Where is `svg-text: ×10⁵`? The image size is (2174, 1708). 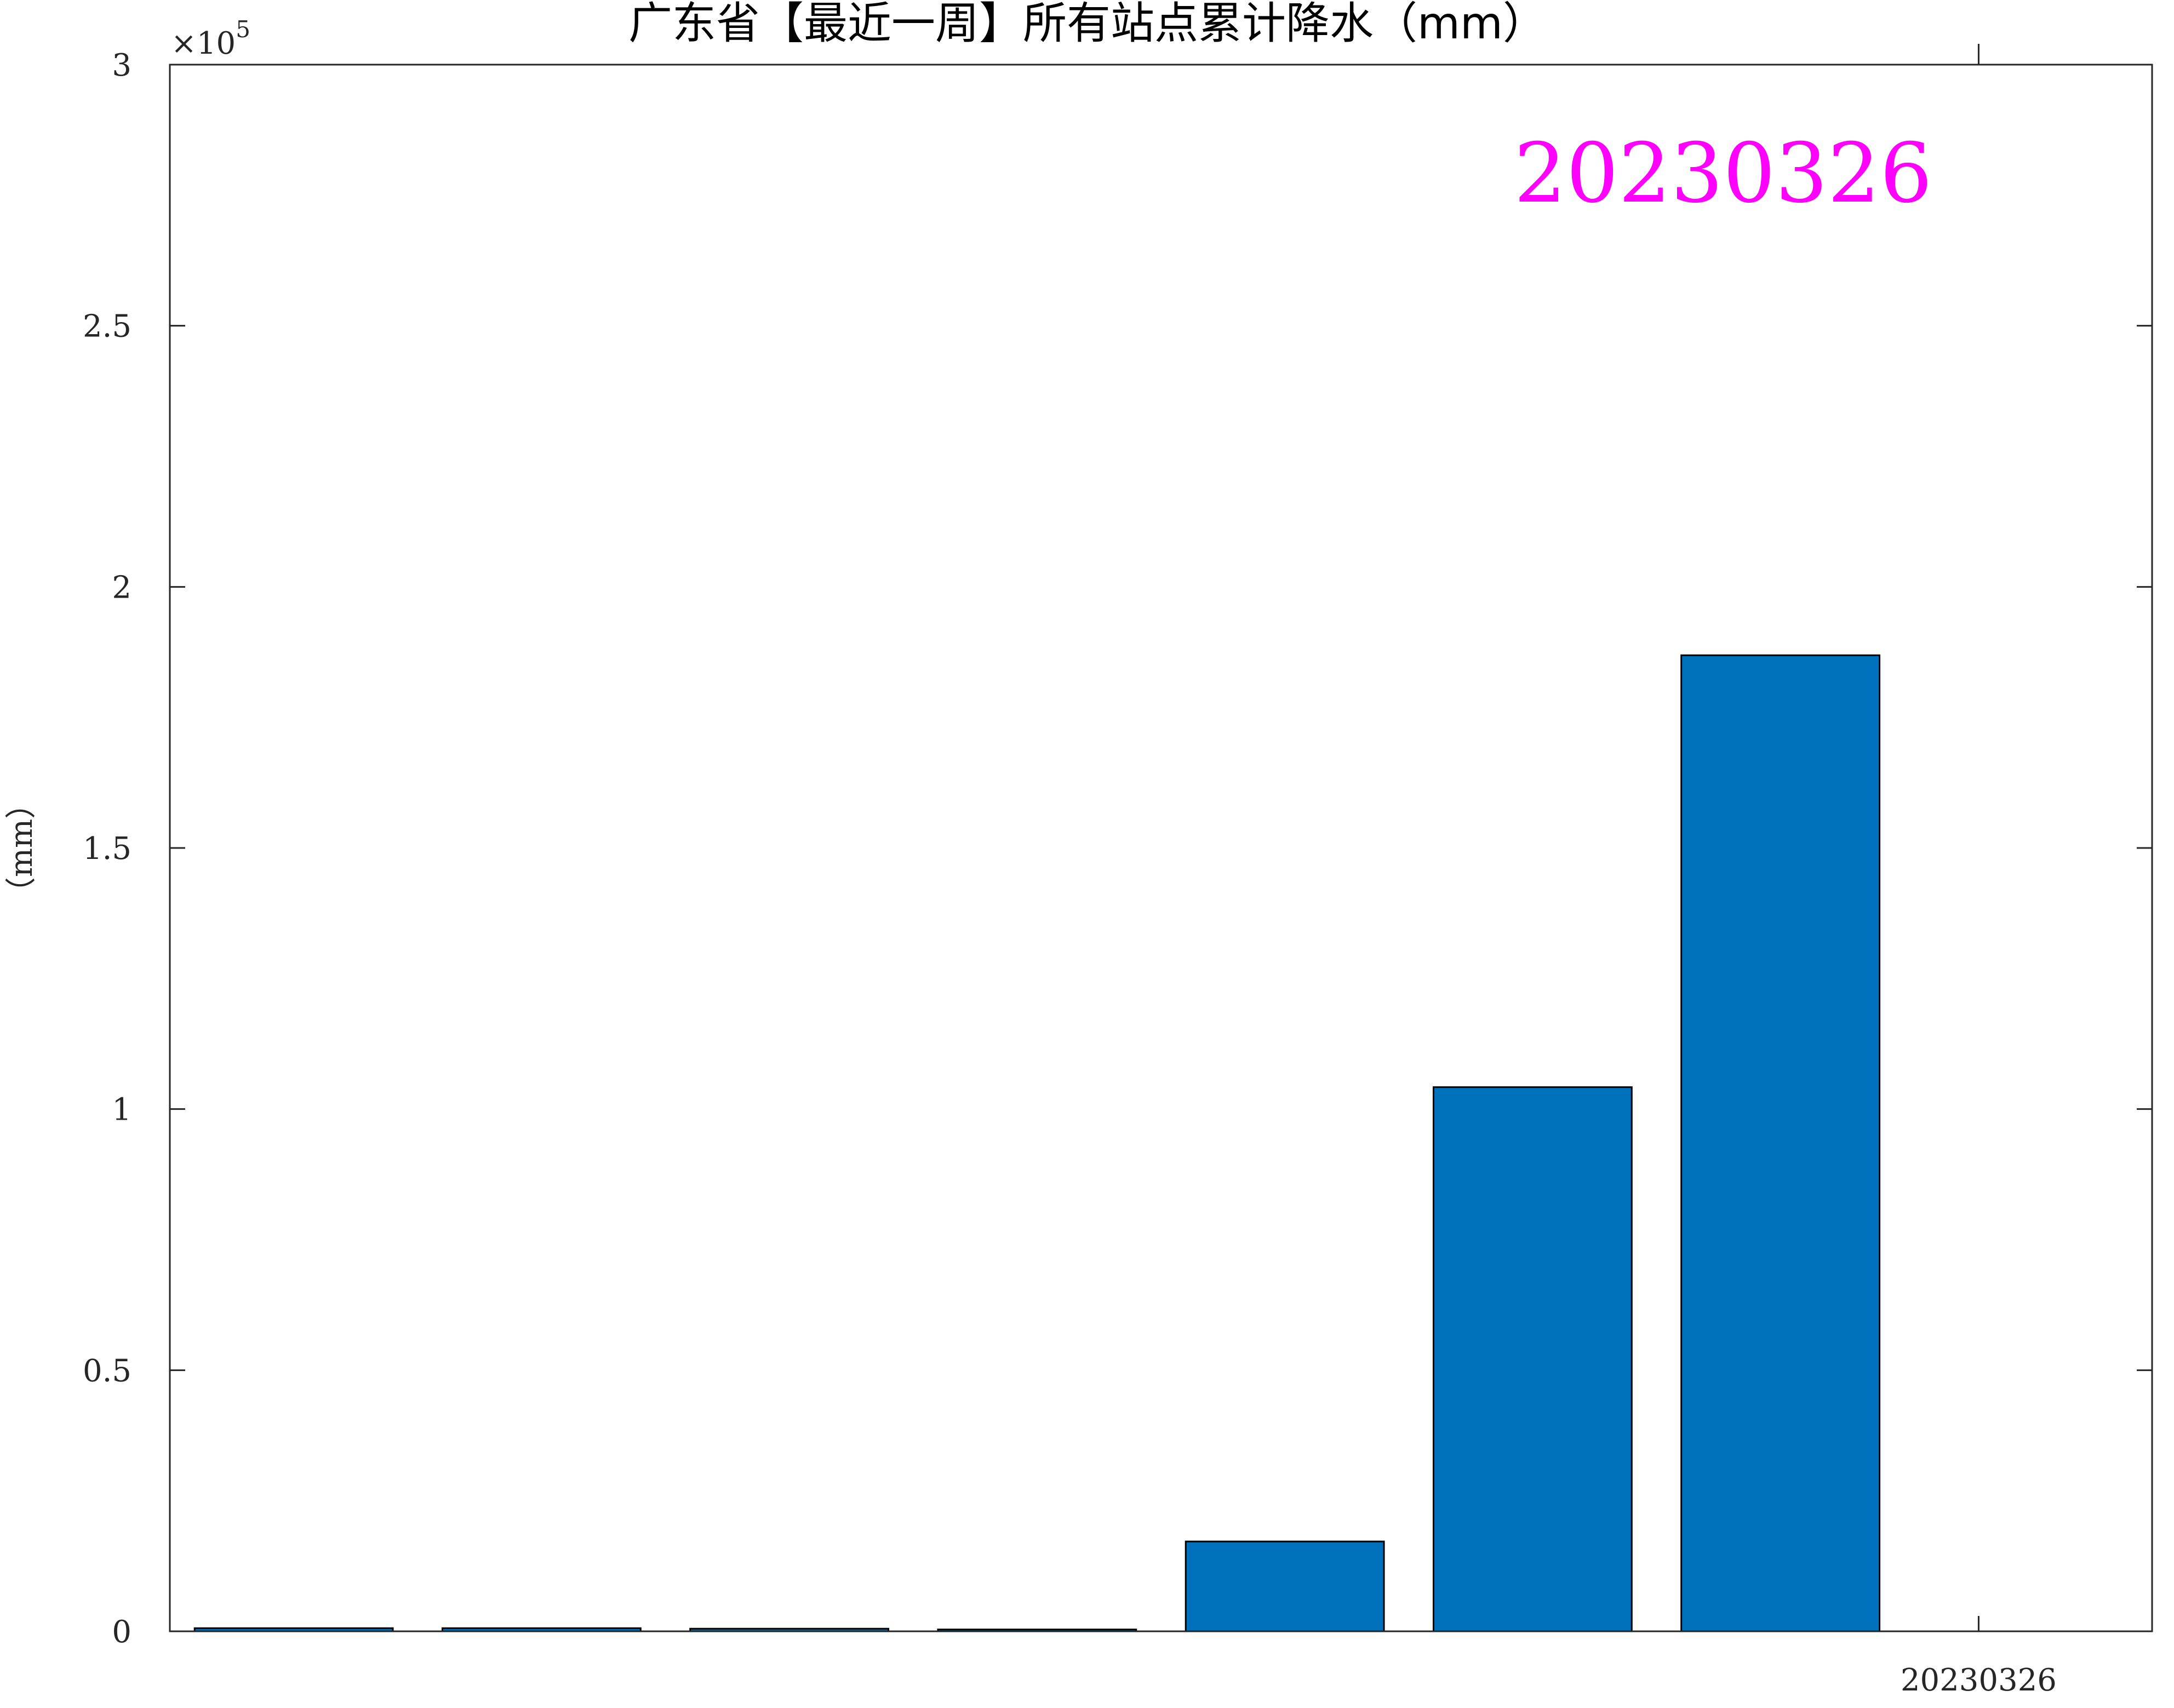
svg-text: ×10⁵ is located at coordinates (210, 38).